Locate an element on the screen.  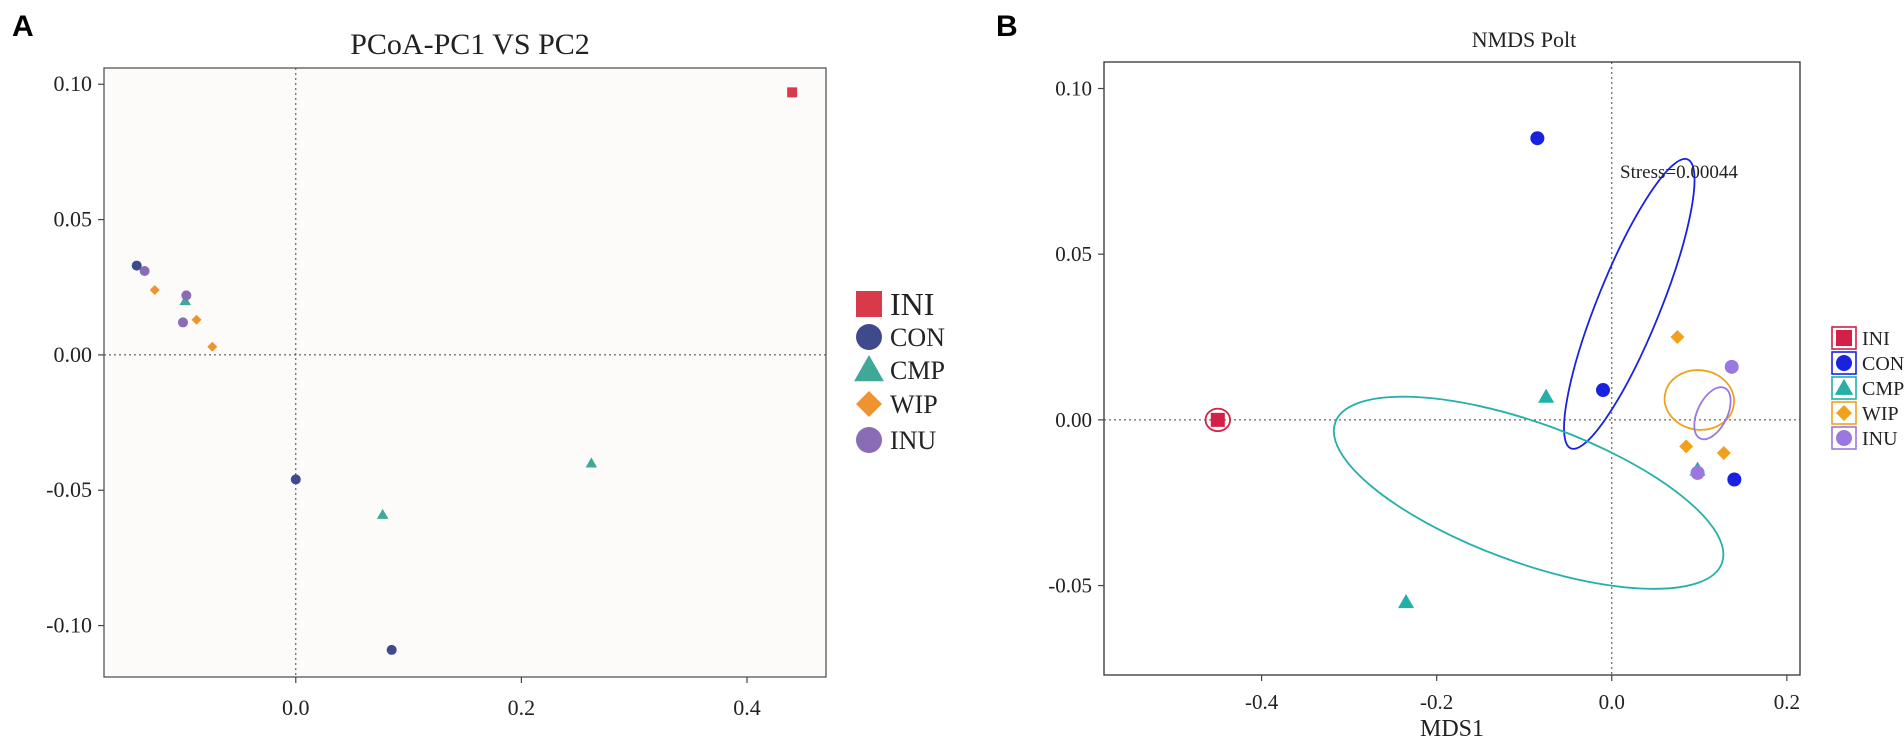
ellipse-inu is located at coordinates (1712, 413).